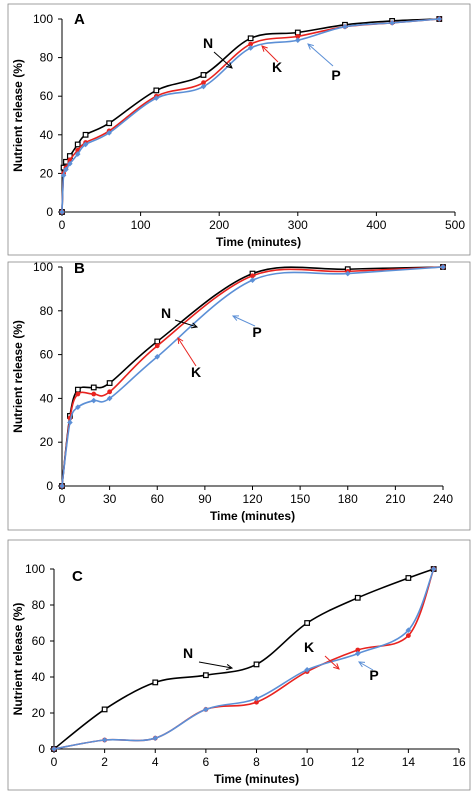  Describe the element at coordinates (277, 67) in the screenshot. I see `annotation-label: K` at that location.